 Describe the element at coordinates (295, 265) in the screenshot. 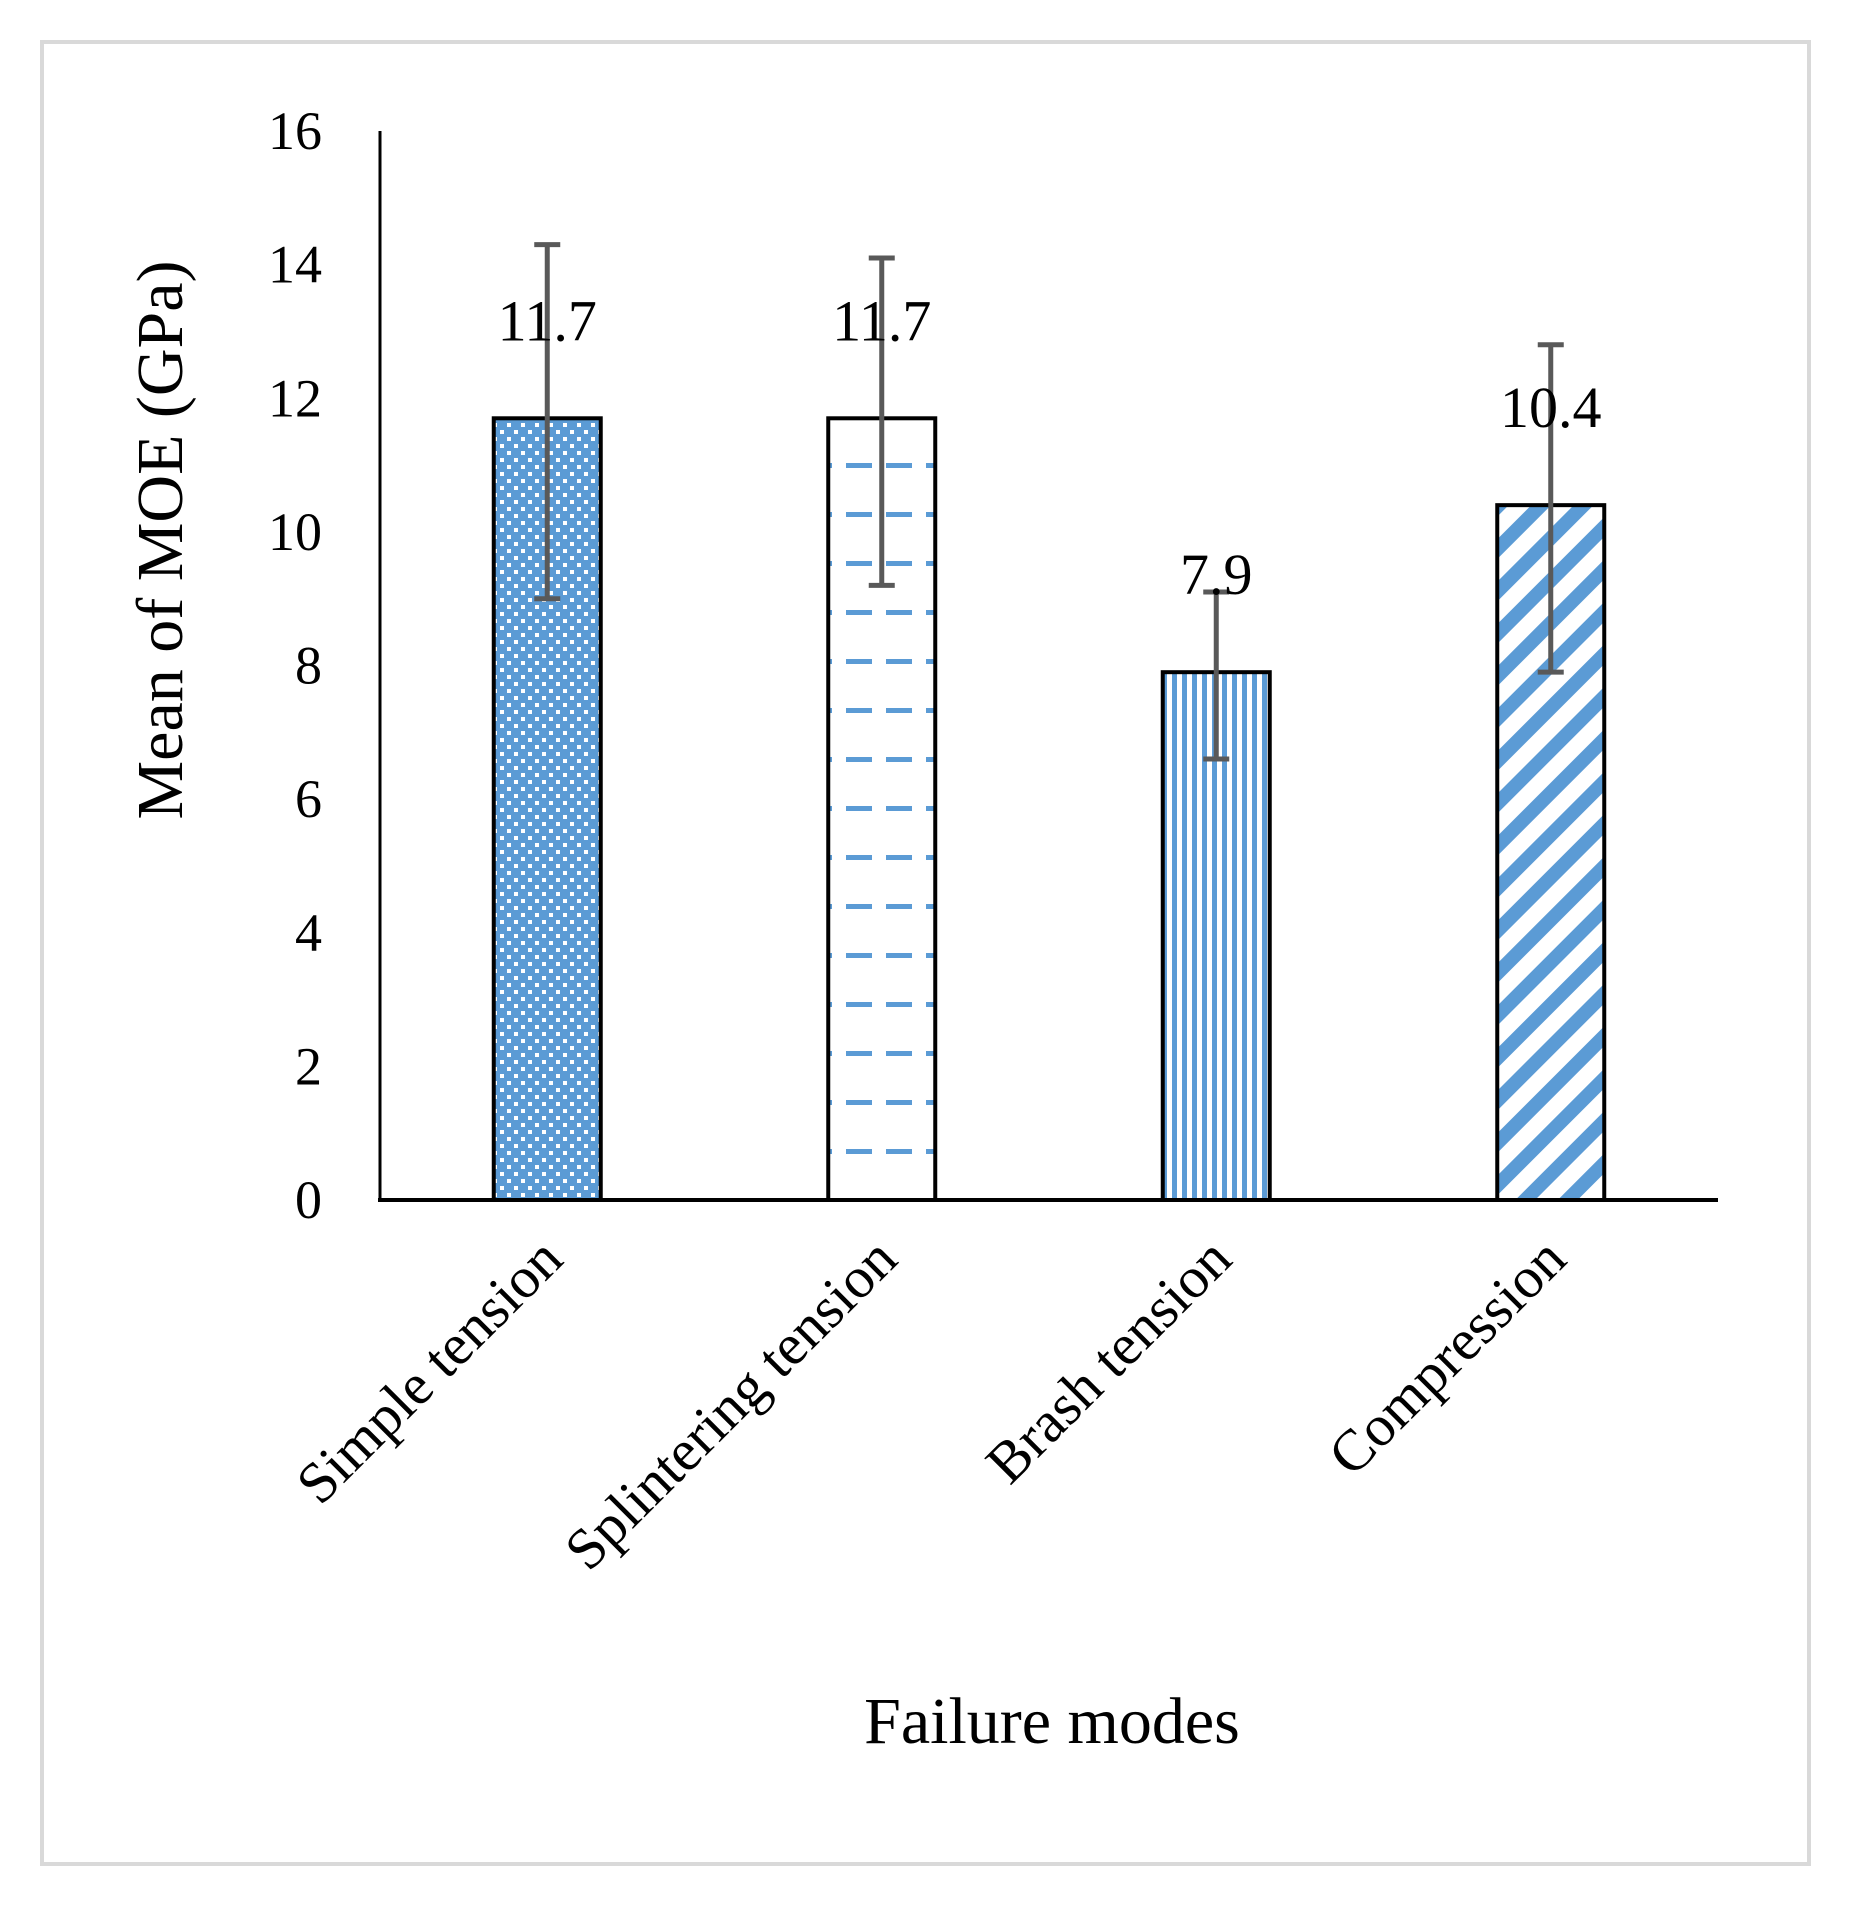

I see `y-tick-label: 14` at that location.